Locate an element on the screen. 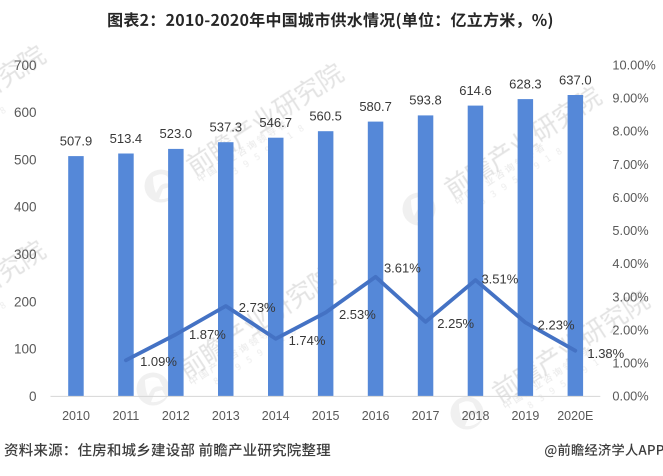  svg-text: 2.73% is located at coordinates (257, 307).